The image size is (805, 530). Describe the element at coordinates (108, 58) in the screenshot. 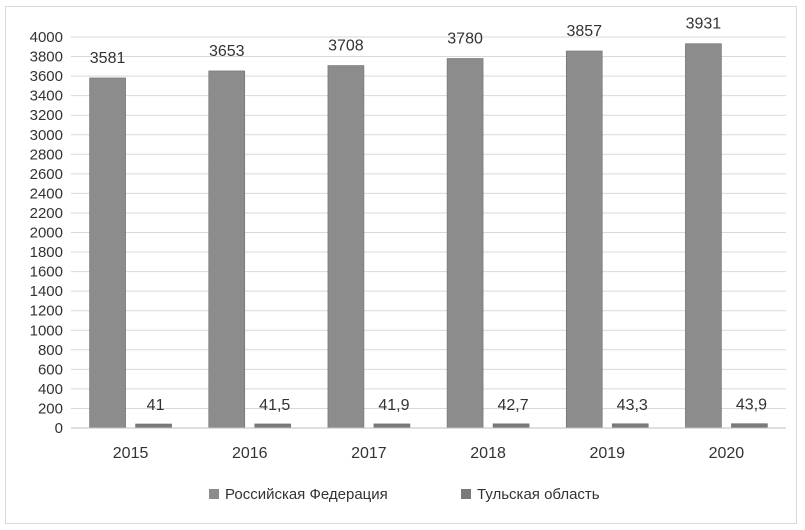

I see `data-label: 3581` at that location.